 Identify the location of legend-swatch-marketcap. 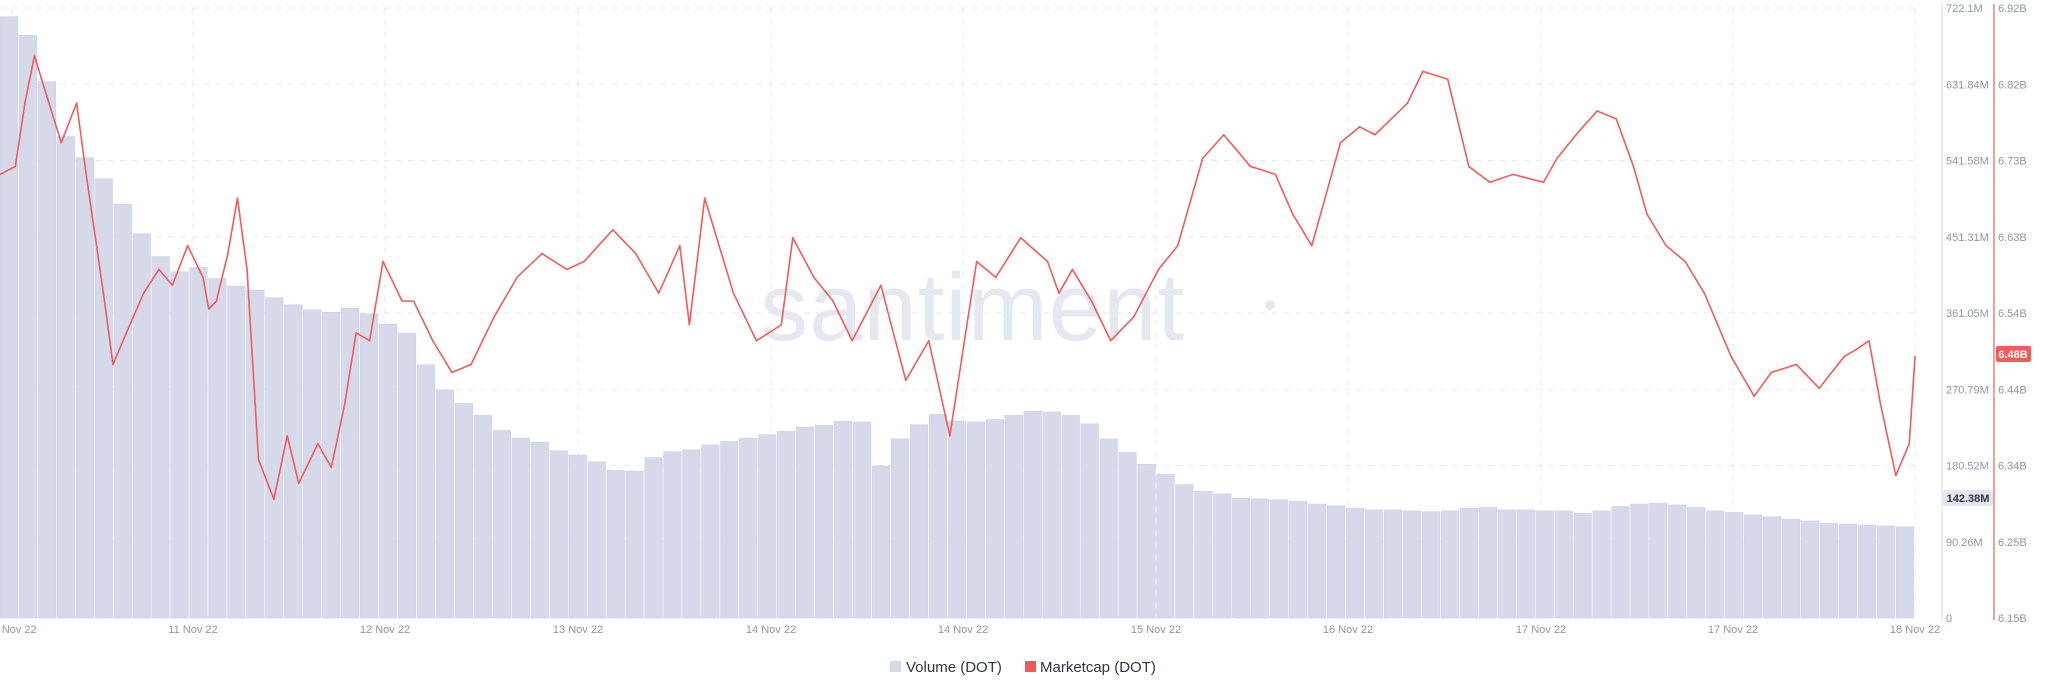
(1030, 666).